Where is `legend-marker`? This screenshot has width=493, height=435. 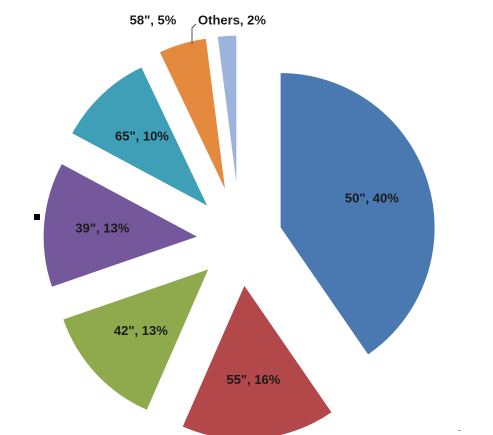
legend-marker is located at coordinates (37, 217).